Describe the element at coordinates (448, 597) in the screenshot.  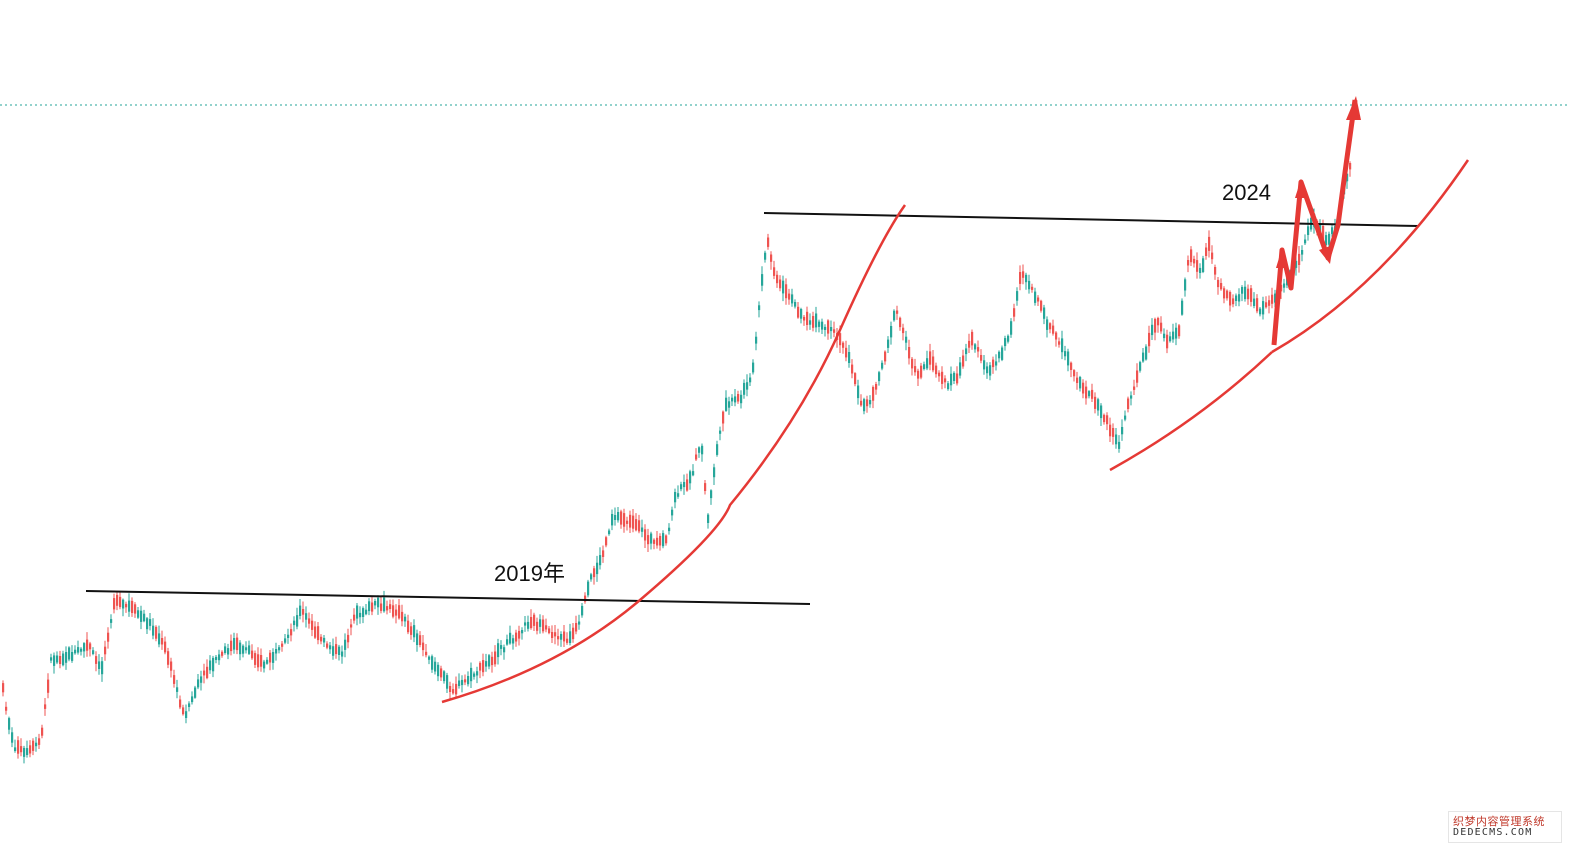
I see `resistance-line-2019` at that location.